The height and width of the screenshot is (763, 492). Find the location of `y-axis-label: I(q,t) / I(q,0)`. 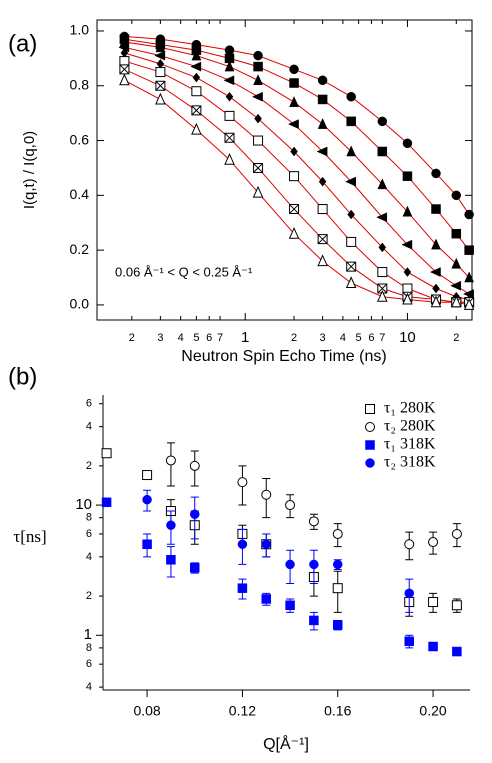

y-axis-label: I(q,t) / I(q,0) is located at coordinates (29, 170).